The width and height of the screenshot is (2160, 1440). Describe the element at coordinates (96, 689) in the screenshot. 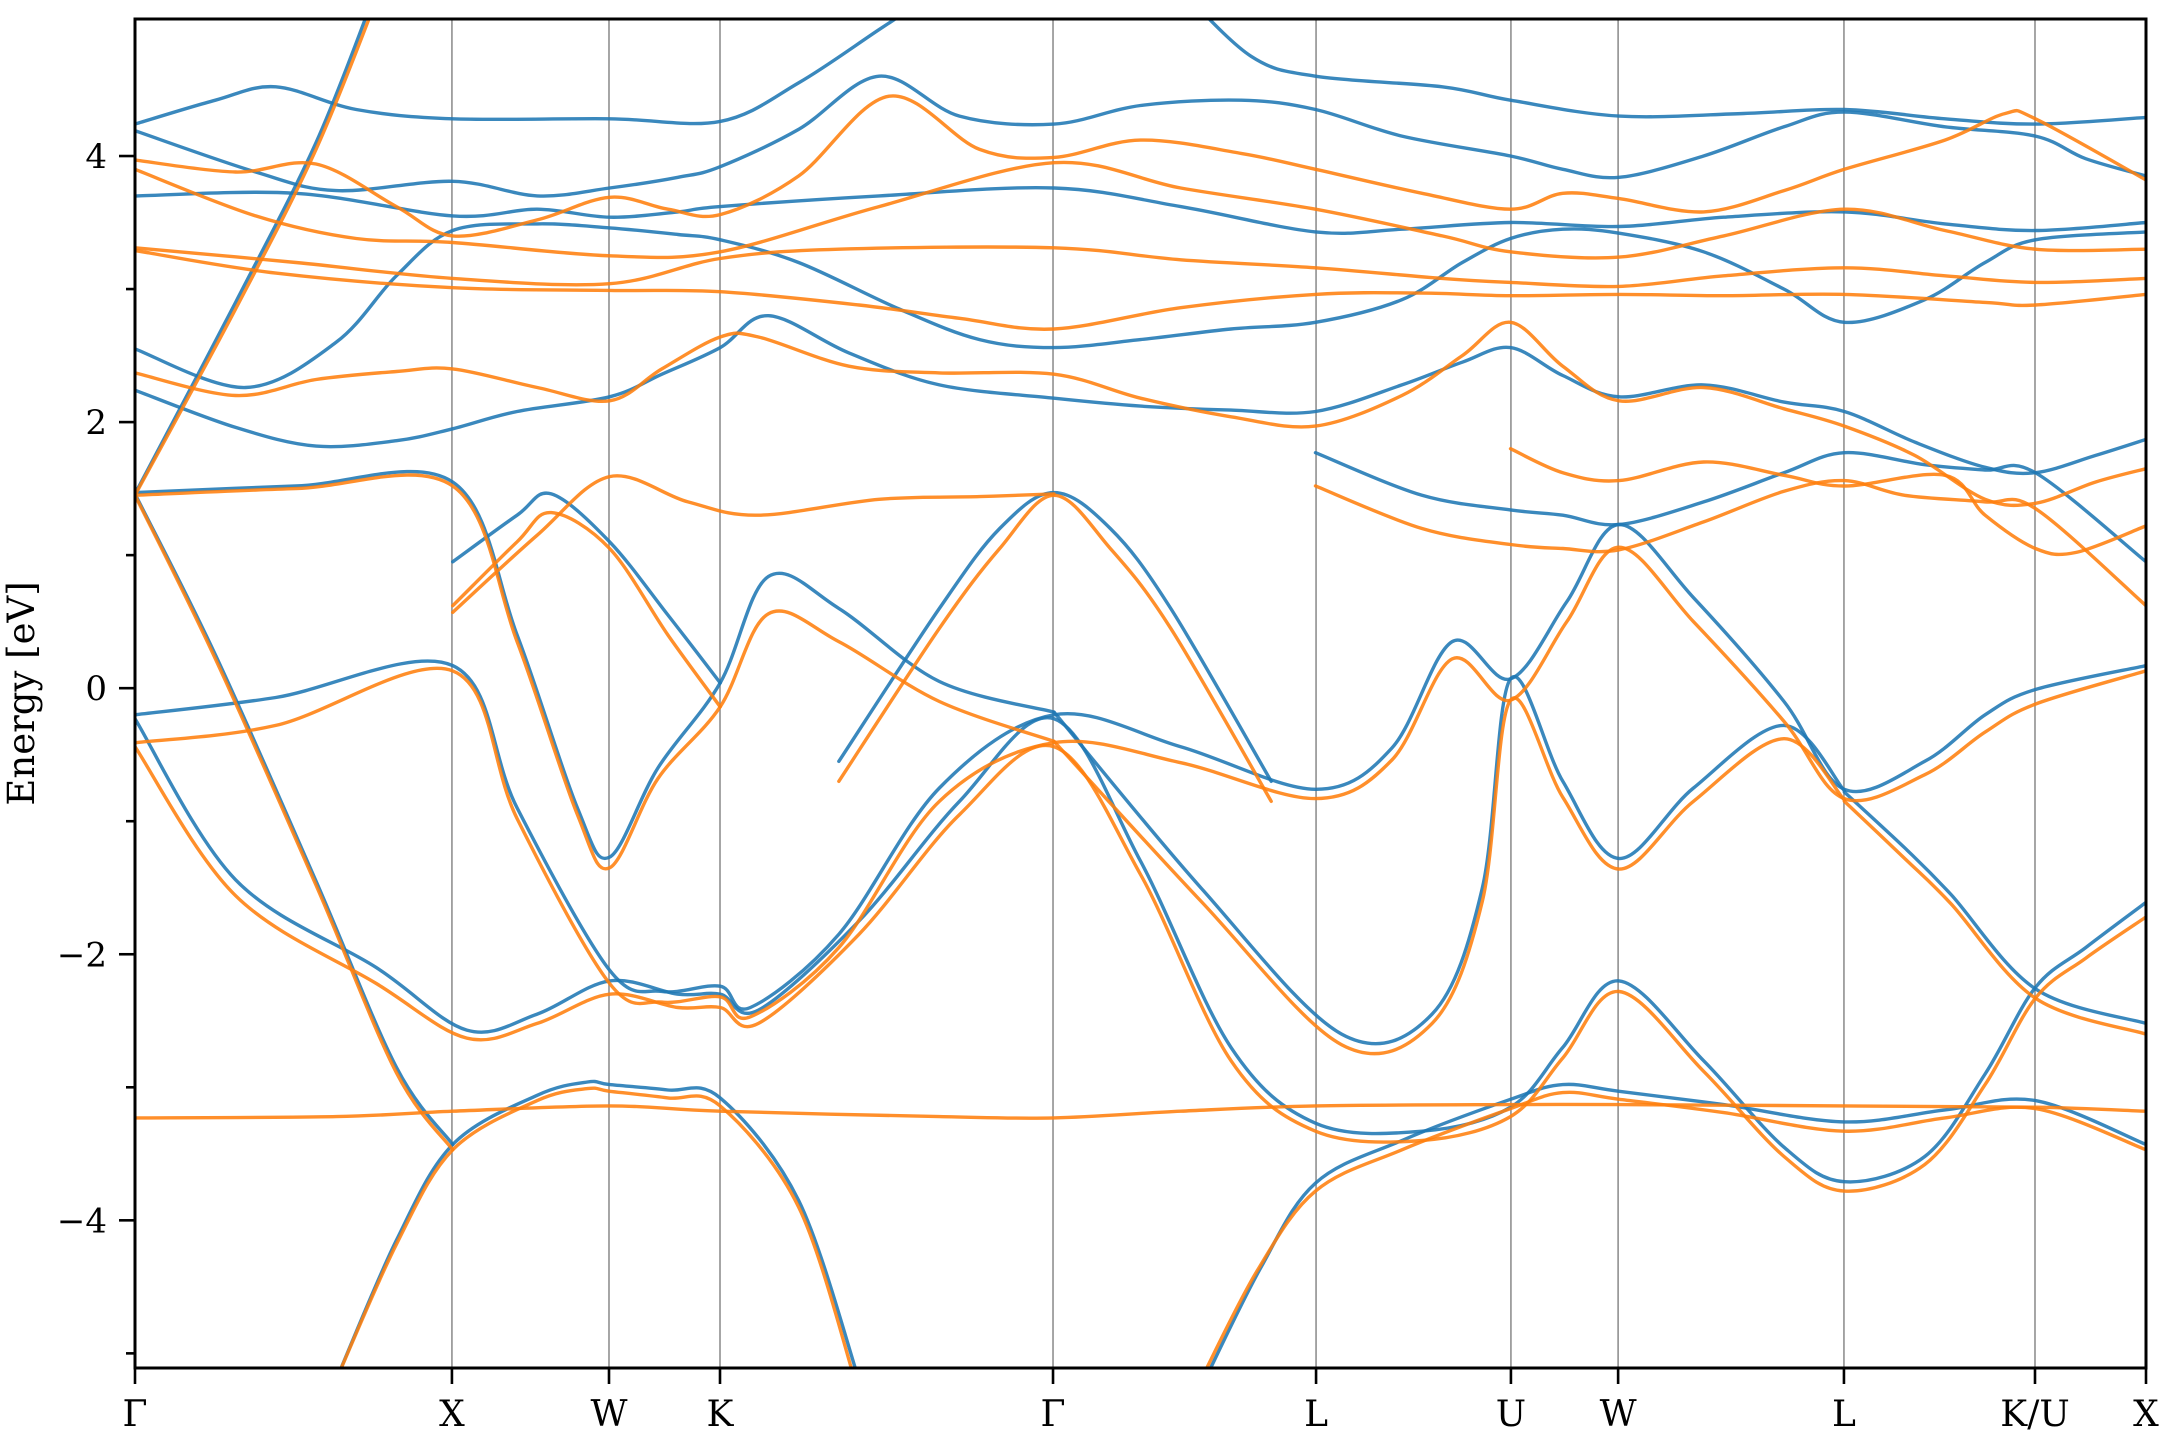

I see `y-tick-label: 0` at that location.